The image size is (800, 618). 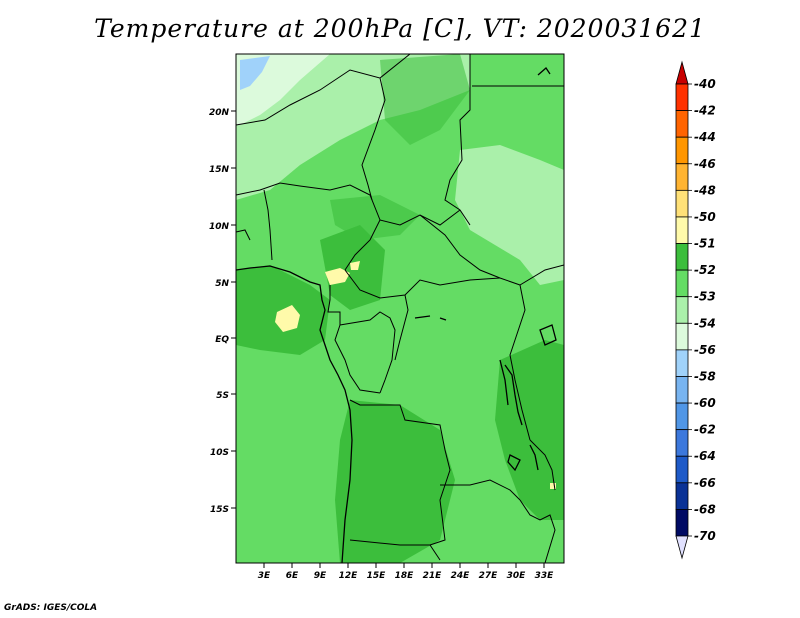 What do you see at coordinates (355, 265) in the screenshot?
I see `field-region-51-c` at bounding box center [355, 265].